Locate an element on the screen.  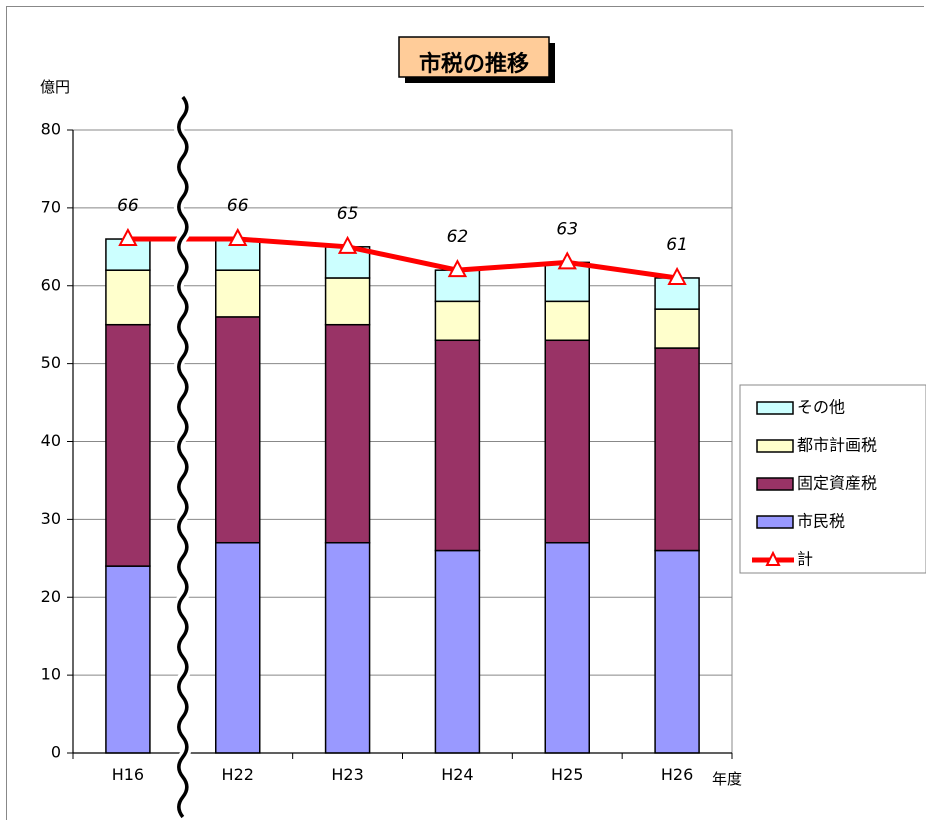
x-category-label: H25 is located at coordinates (567, 774).